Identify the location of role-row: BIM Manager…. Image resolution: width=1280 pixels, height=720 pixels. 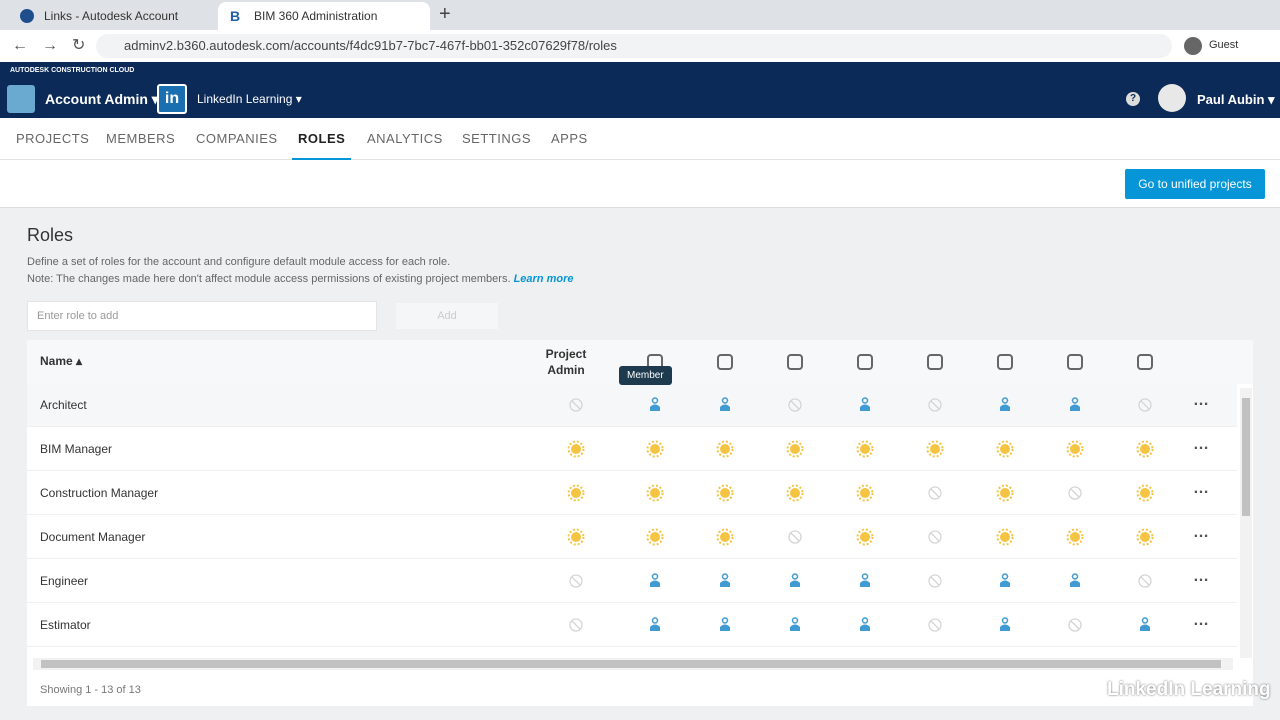
(632, 449).